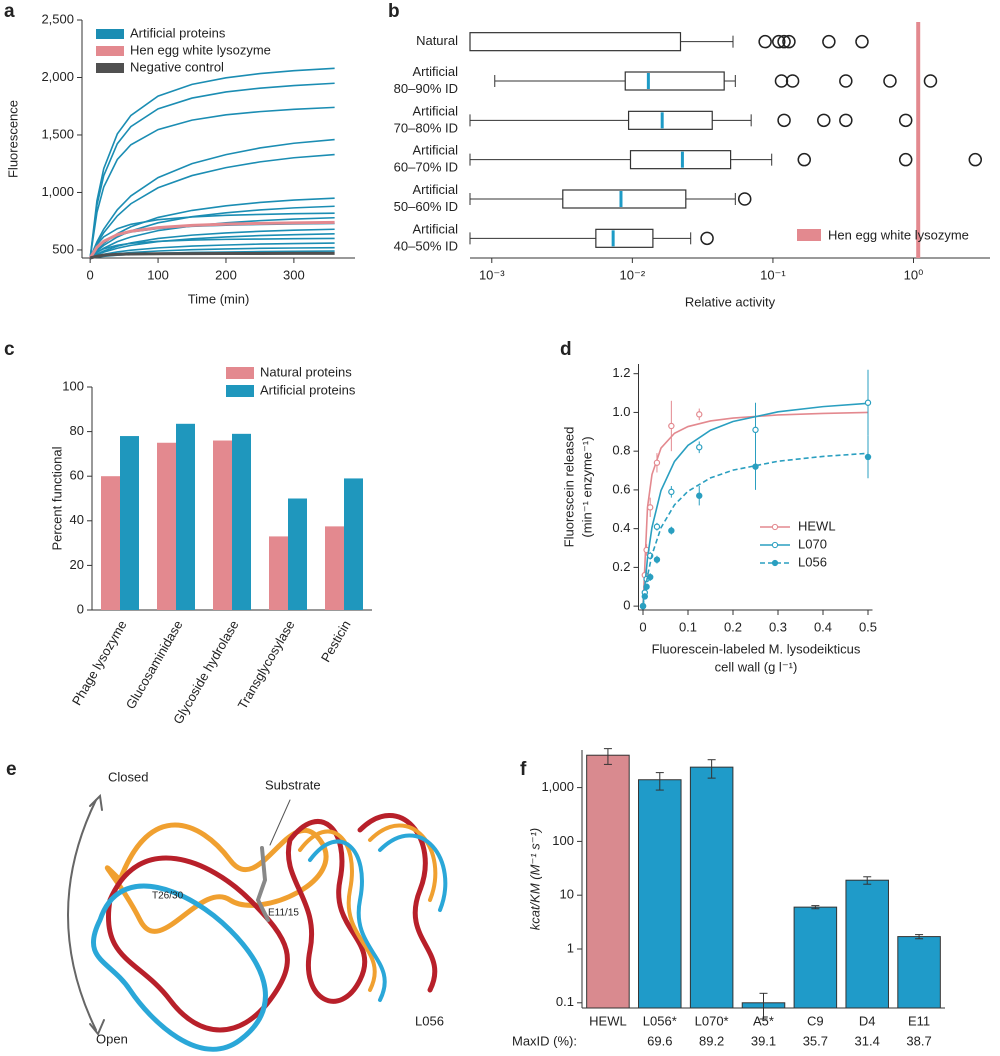 Image resolution: width=1000 pixels, height=1056 pixels. I want to click on legend-label: L056, so click(812, 561).